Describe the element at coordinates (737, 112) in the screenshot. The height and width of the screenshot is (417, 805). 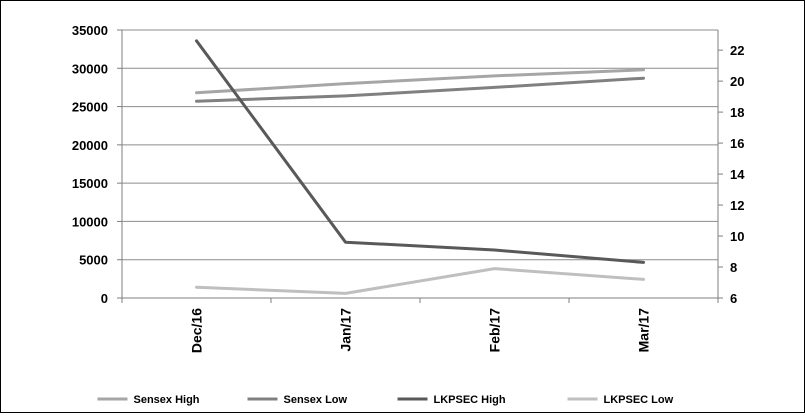
I see `right-tick-label: 18` at that location.